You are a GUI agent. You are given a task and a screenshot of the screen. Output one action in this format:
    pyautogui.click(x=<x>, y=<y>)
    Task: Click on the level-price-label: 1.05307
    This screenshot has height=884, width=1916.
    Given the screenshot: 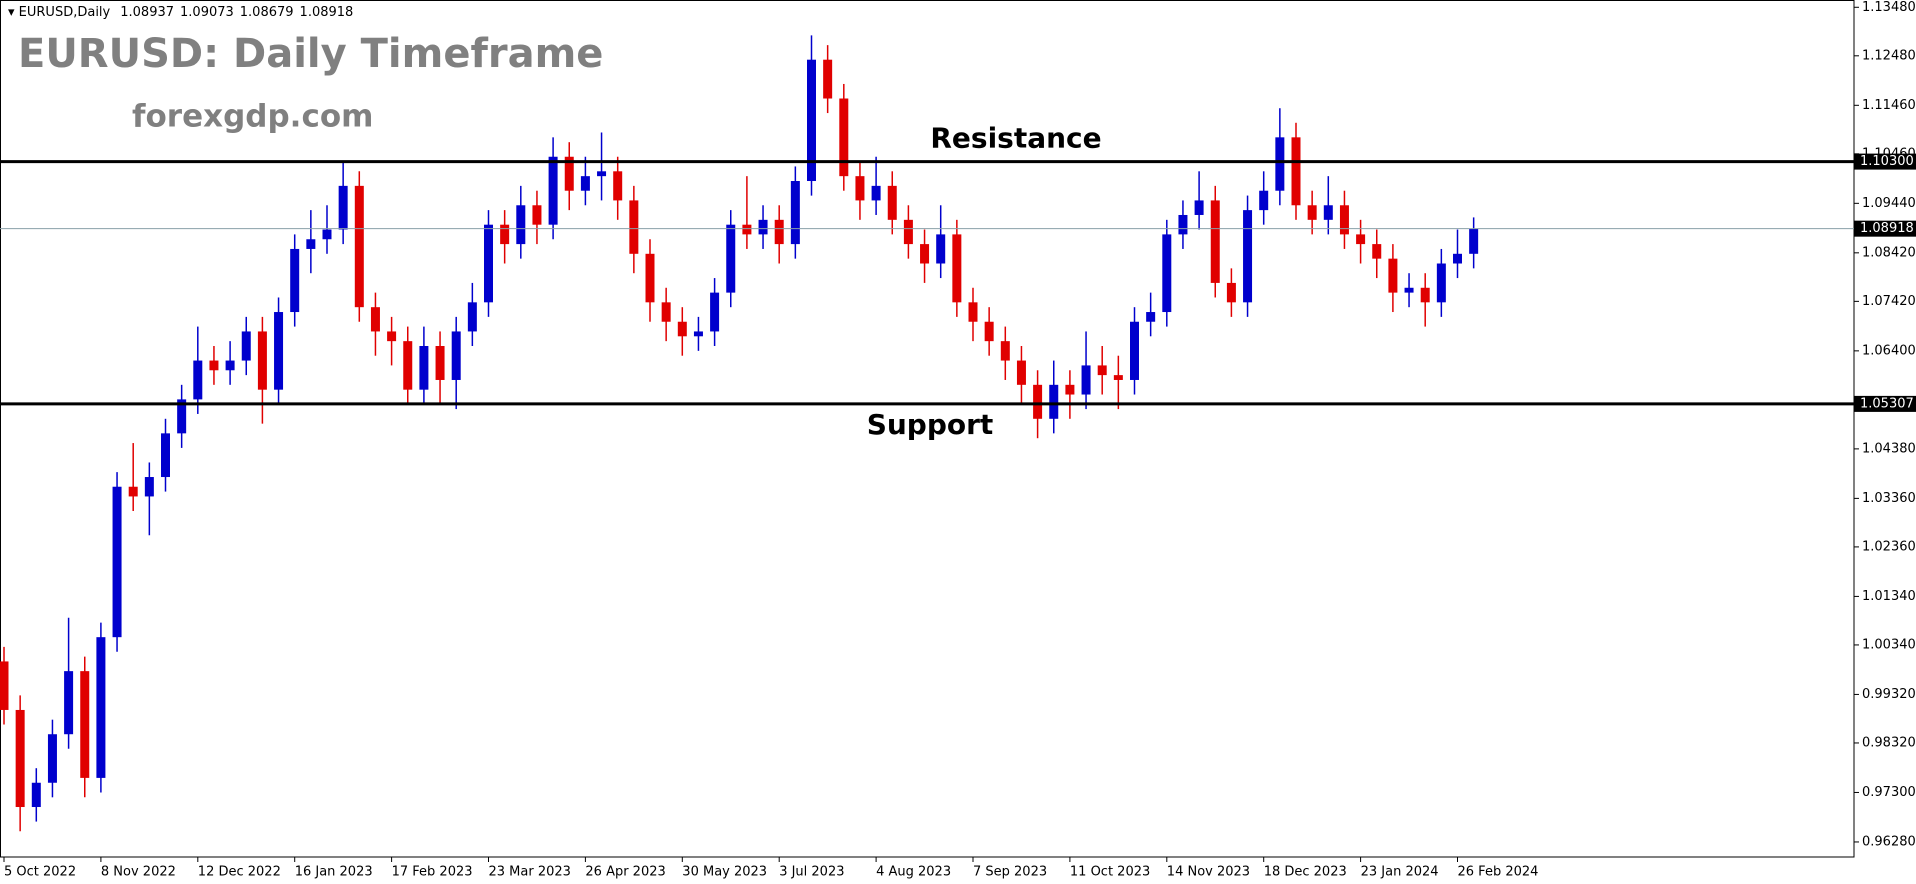 What is the action you would take?
    pyautogui.click(x=1887, y=403)
    